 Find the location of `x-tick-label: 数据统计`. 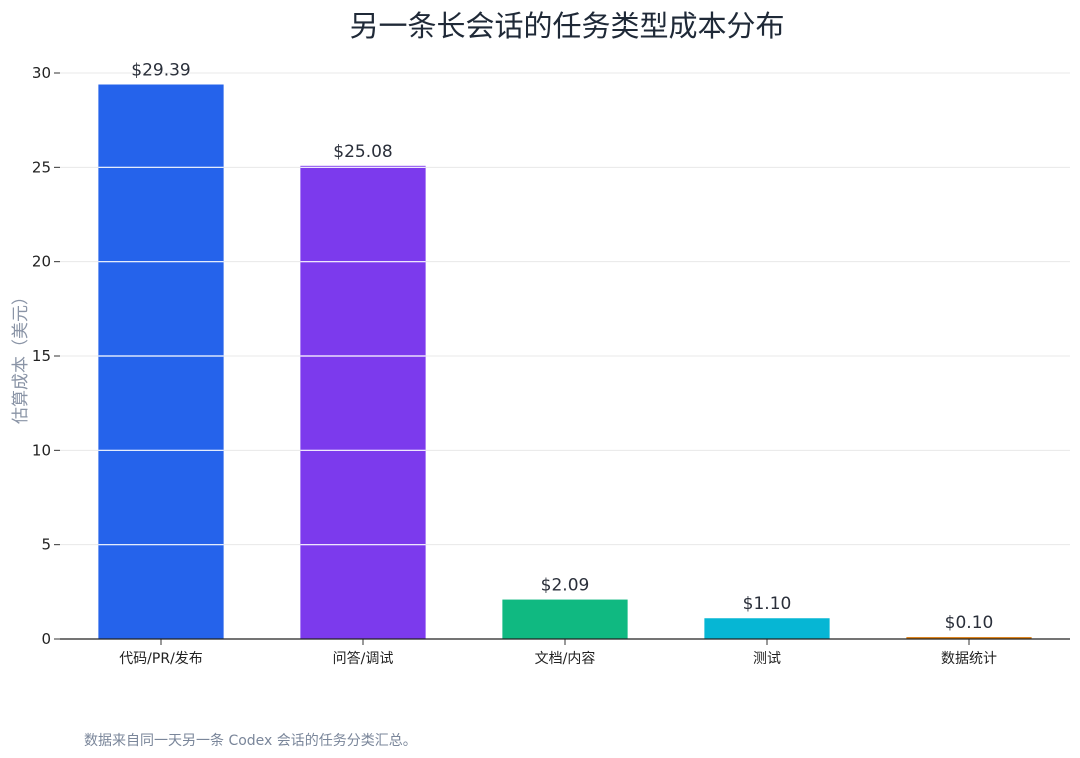

x-tick-label: 数据统计 is located at coordinates (969, 659).